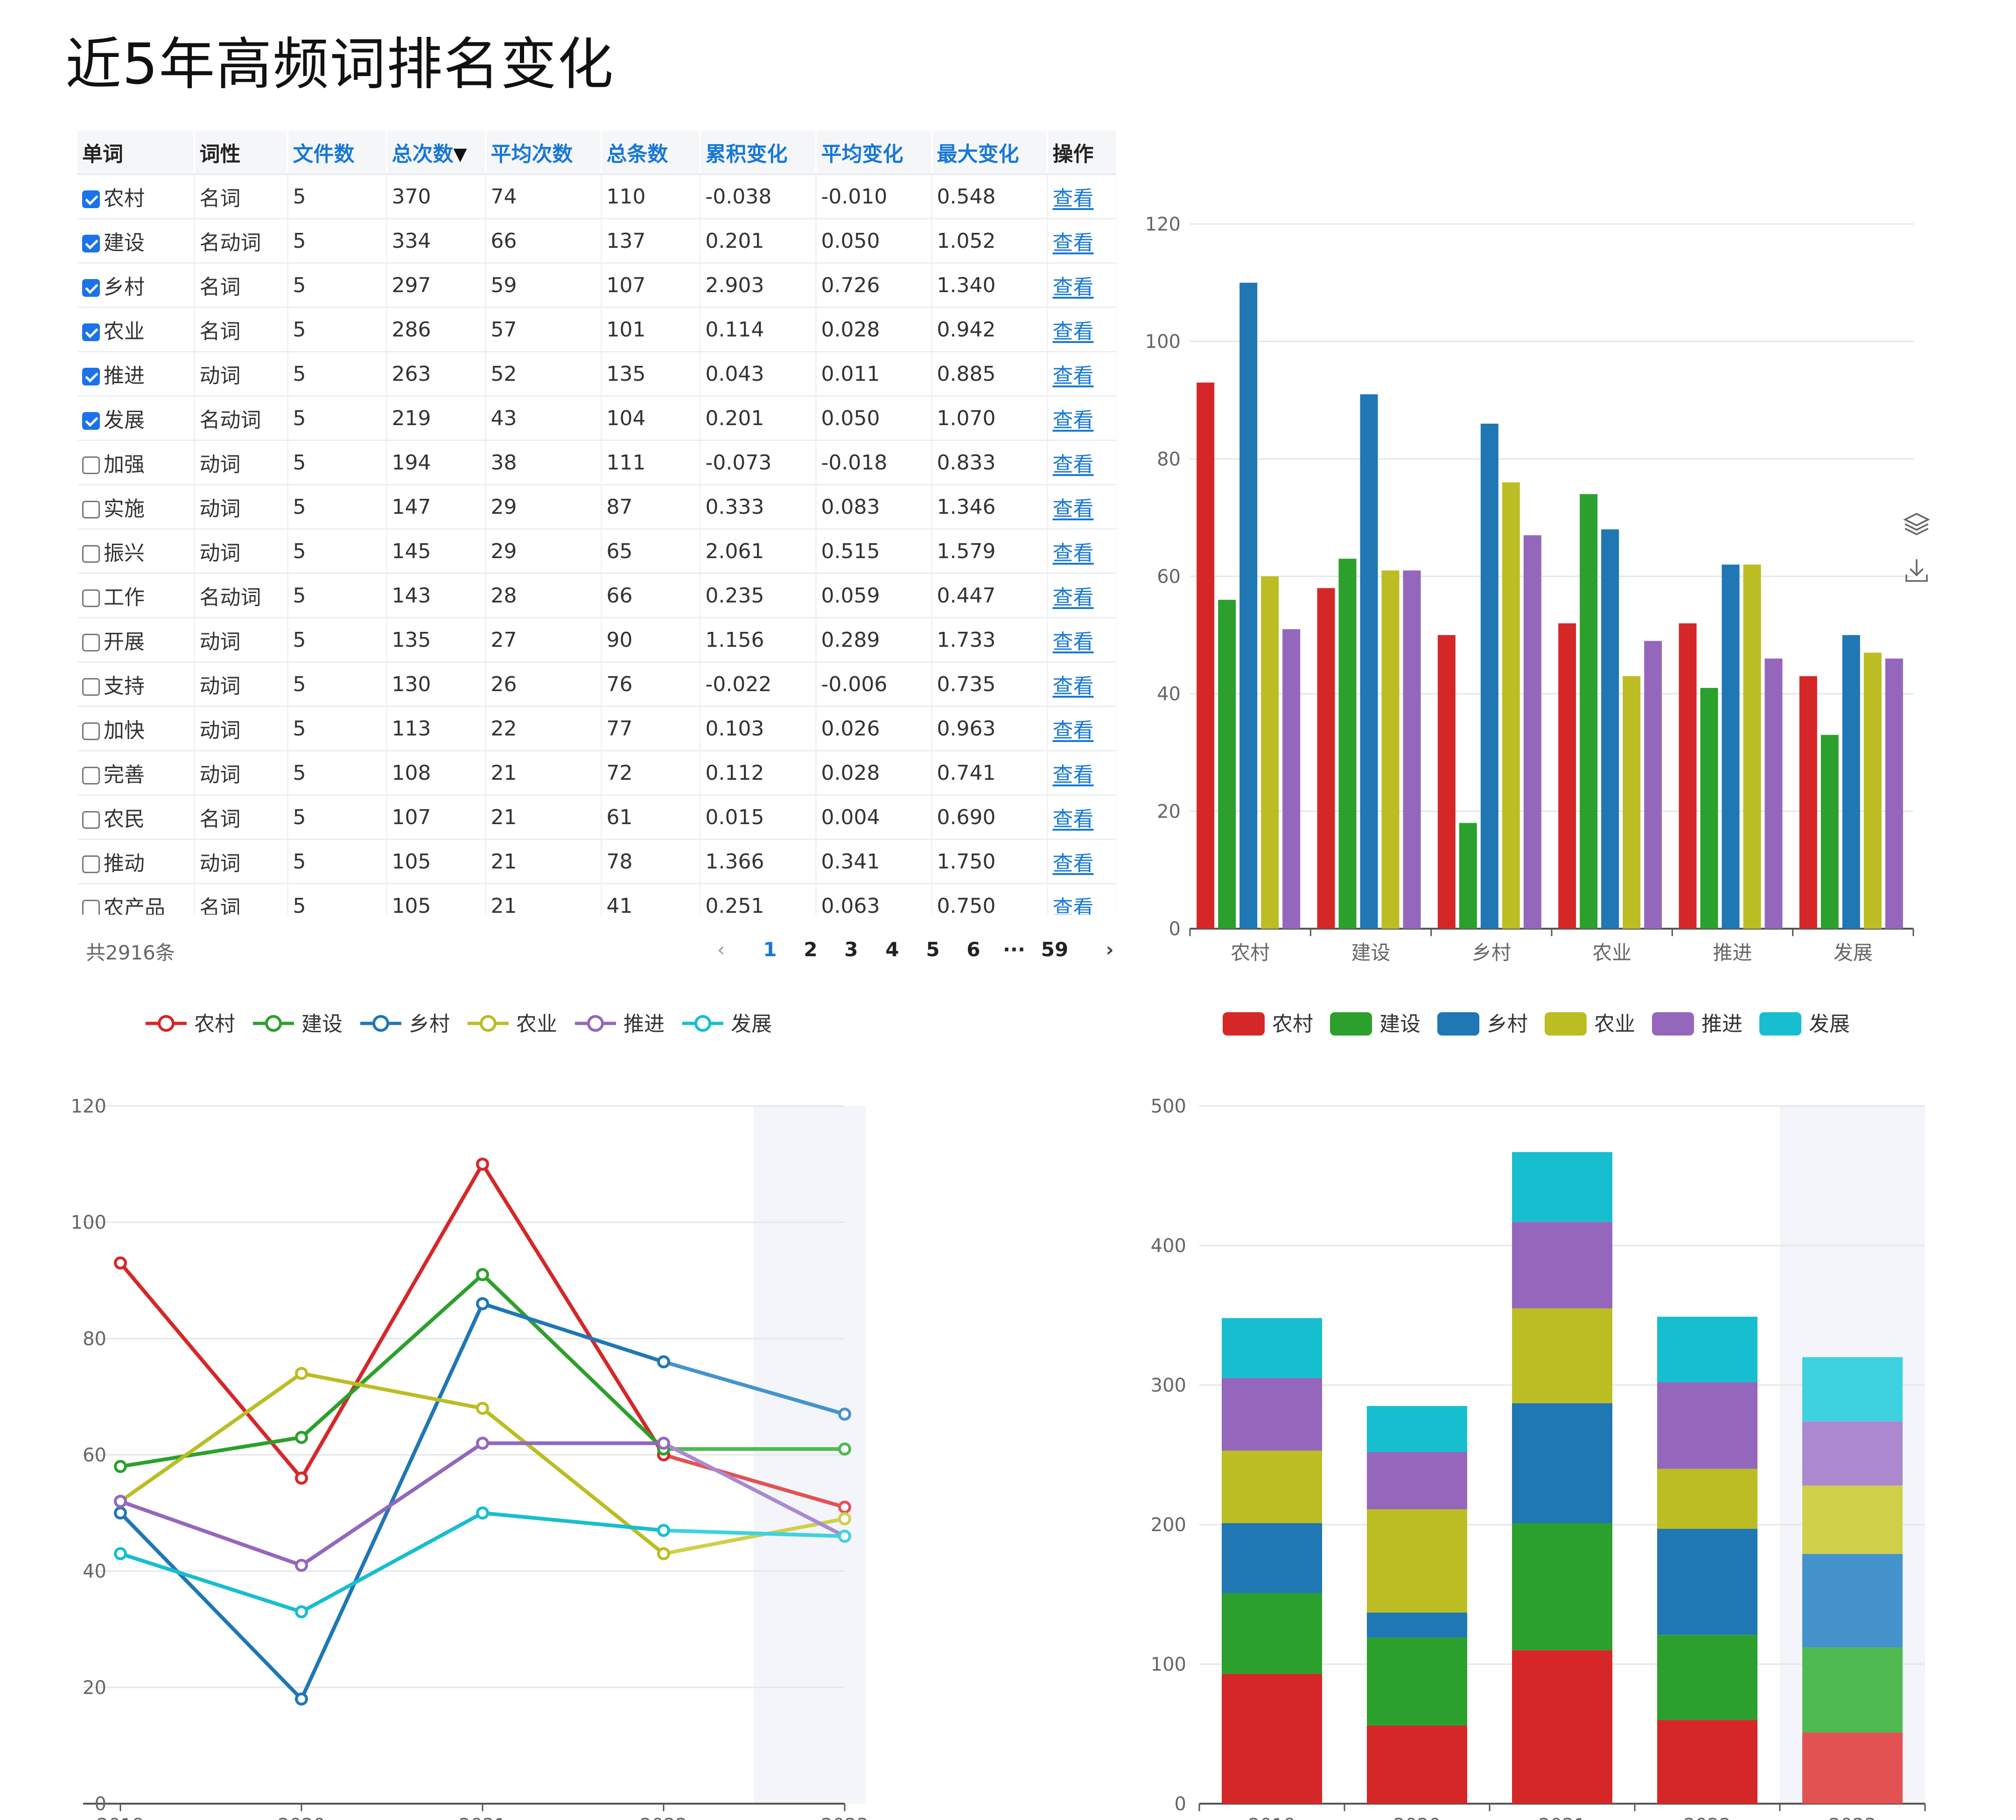 Image resolution: width=2016 pixels, height=1820 pixels. Describe the element at coordinates (1054, 949) in the screenshot. I see `page-59-button: 59` at that location.